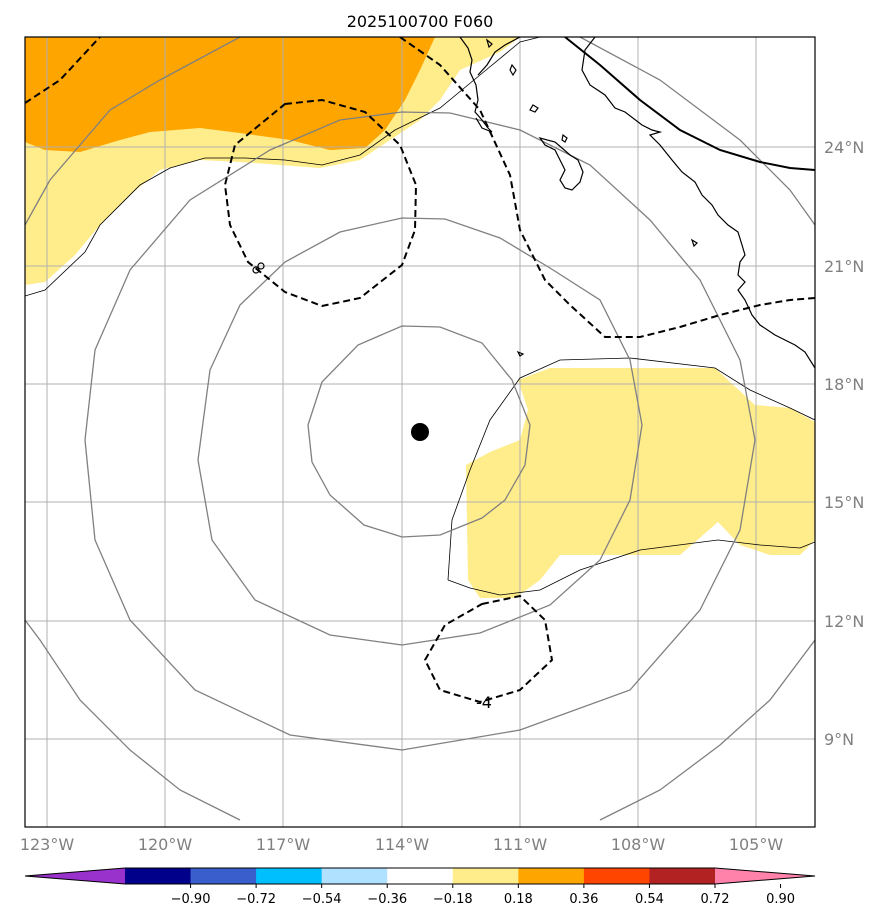 The width and height of the screenshot is (886, 924). What do you see at coordinates (420, 21) in the screenshot?
I see `map-title: 2025100700 F060` at bounding box center [420, 21].